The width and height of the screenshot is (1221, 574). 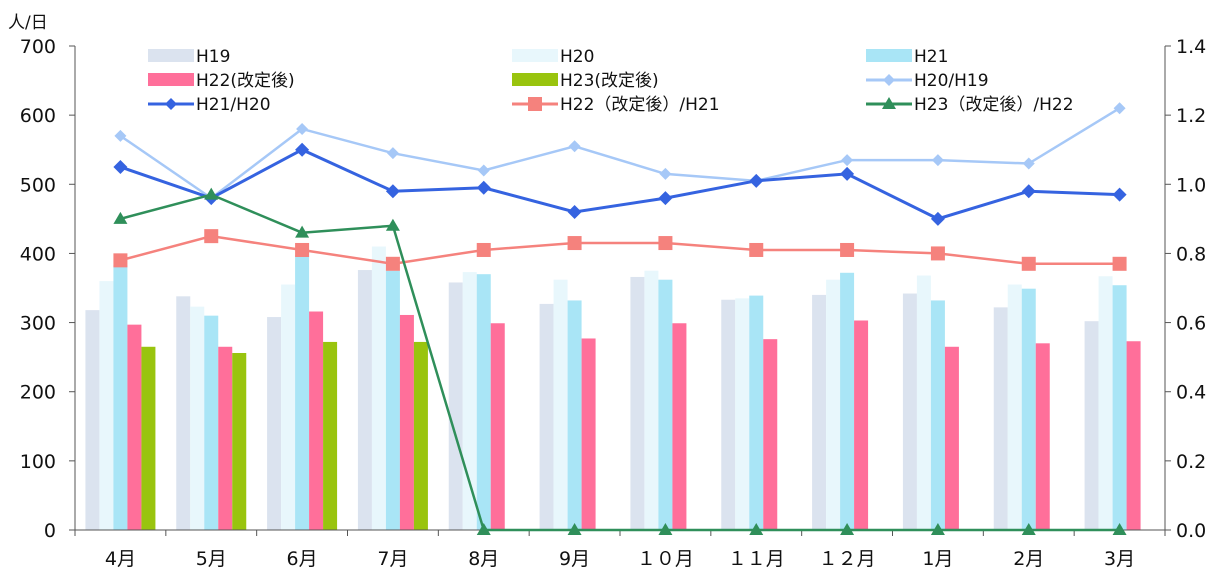 What do you see at coordinates (50, 531) in the screenshot?
I see `y-tick-label: 0` at bounding box center [50, 531].